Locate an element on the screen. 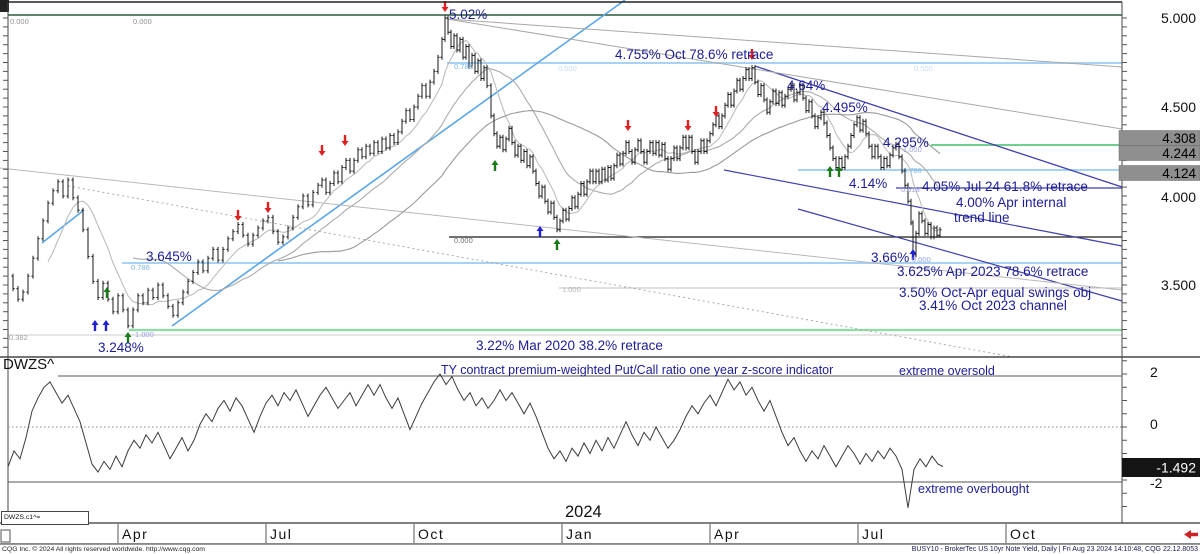 The height and width of the screenshot is (554, 1200). fib-level-label: 0.382 is located at coordinates (18, 337).